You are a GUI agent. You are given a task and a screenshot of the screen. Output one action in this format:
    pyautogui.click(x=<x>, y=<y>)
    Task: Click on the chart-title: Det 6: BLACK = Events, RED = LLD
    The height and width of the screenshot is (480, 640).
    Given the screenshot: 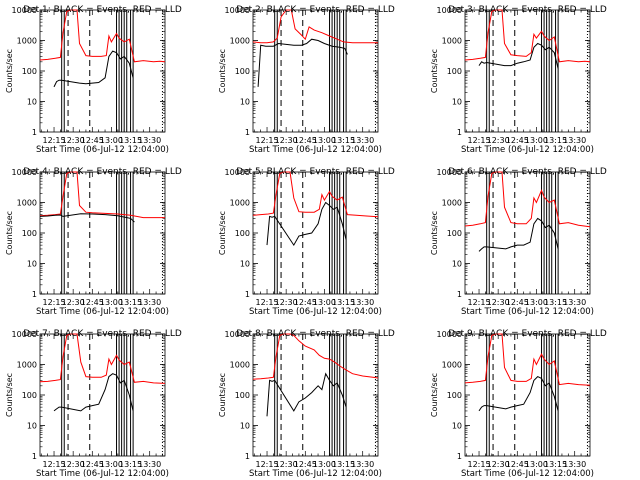 What is the action you would take?
    pyautogui.click(x=527, y=172)
    